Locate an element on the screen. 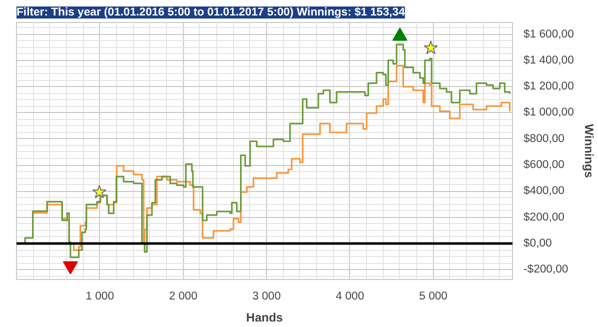  y-tick-label: $800,00 is located at coordinates (544, 138).